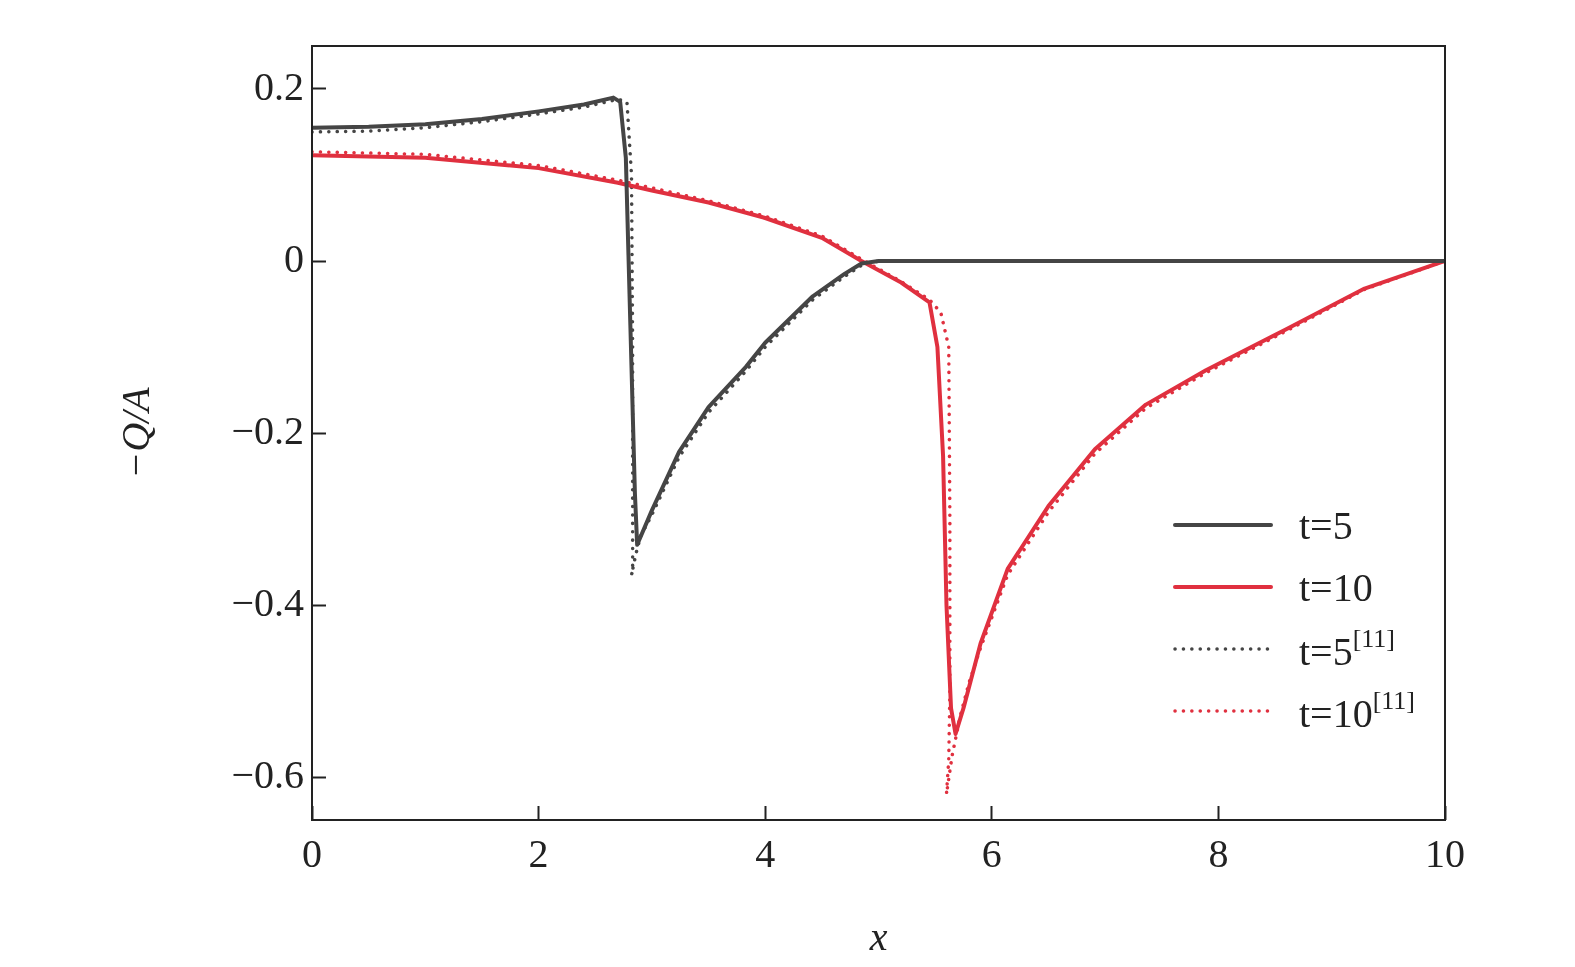  Describe the element at coordinates (1445, 853) in the screenshot. I see `x-tick-label: 10` at that location.